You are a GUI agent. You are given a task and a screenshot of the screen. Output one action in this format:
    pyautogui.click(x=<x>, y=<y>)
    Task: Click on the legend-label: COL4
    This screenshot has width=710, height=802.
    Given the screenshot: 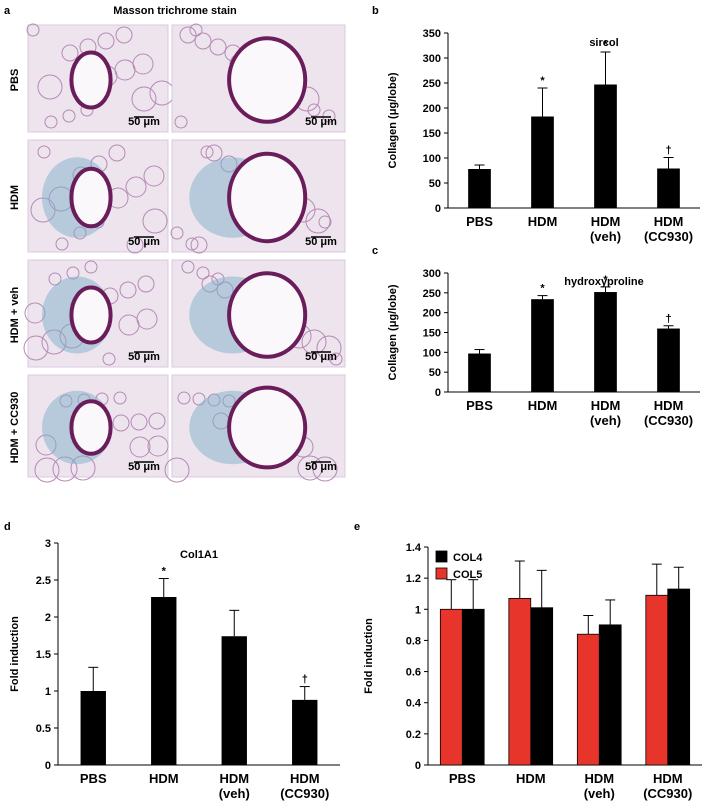 What is the action you would take?
    pyautogui.click(x=468, y=558)
    